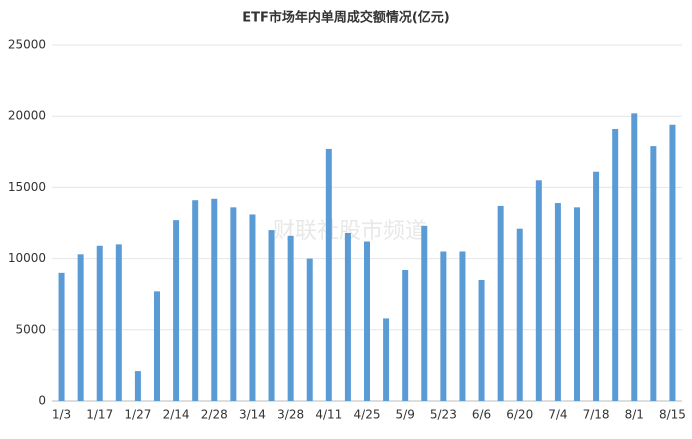  I want to click on x-tick-label: 1/3, so click(61, 415).